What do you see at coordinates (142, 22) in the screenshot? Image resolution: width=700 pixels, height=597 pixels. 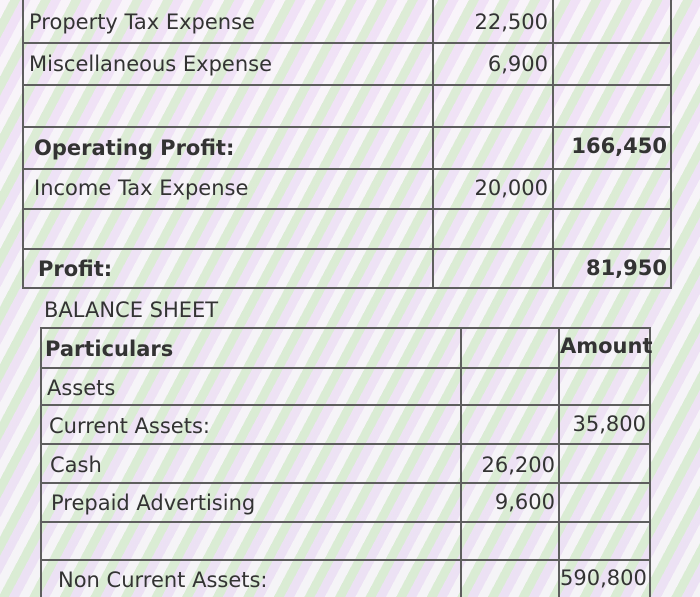 I see `row-label-property-tax: Property Tax Expense` at bounding box center [142, 22].